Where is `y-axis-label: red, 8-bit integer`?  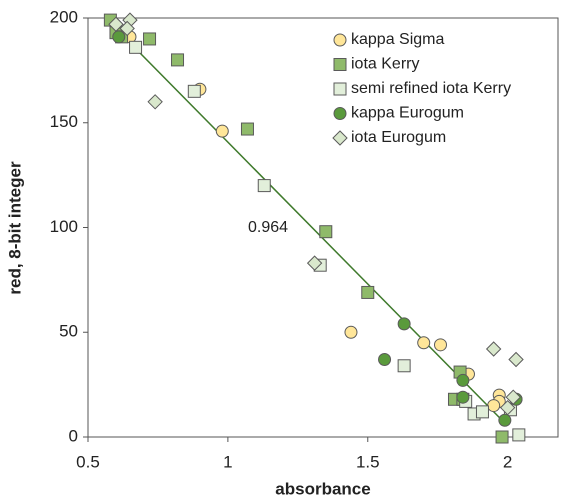
y-axis-label: red, 8-bit integer is located at coordinates (14, 228).